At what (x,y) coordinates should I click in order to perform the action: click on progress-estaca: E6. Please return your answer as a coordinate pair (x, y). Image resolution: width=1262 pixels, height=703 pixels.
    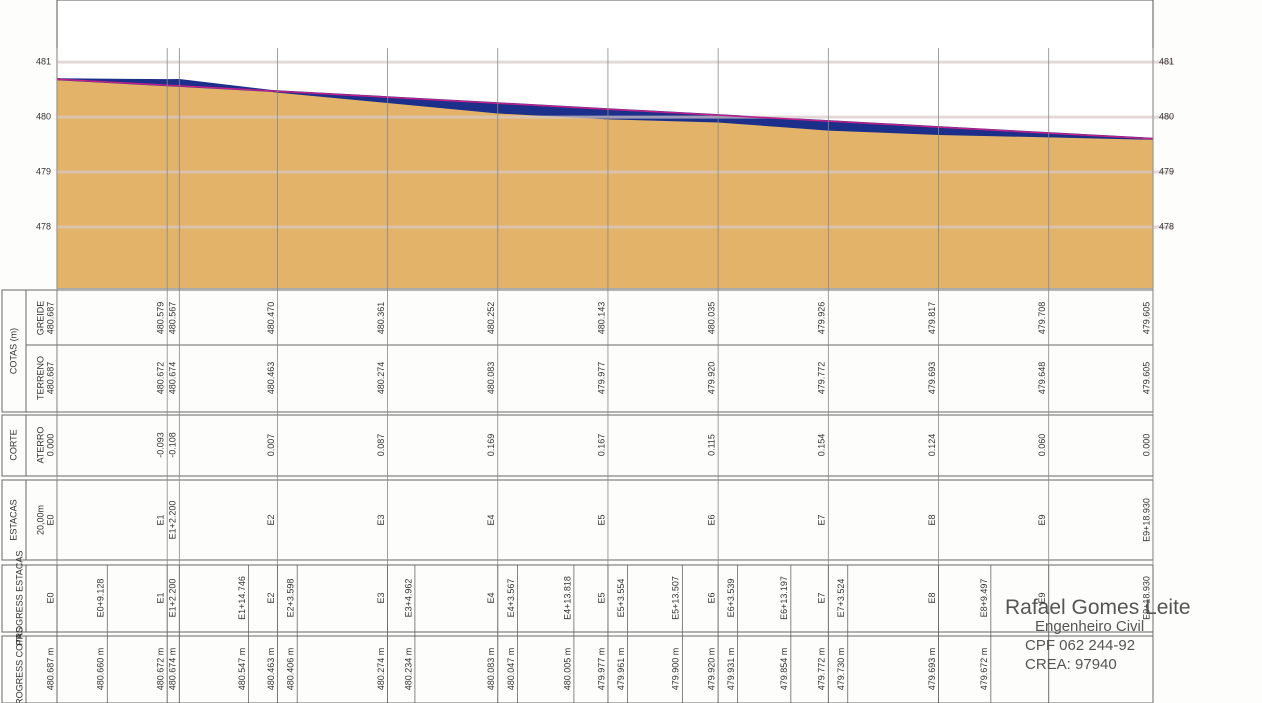
    Looking at the image, I should click on (712, 597).